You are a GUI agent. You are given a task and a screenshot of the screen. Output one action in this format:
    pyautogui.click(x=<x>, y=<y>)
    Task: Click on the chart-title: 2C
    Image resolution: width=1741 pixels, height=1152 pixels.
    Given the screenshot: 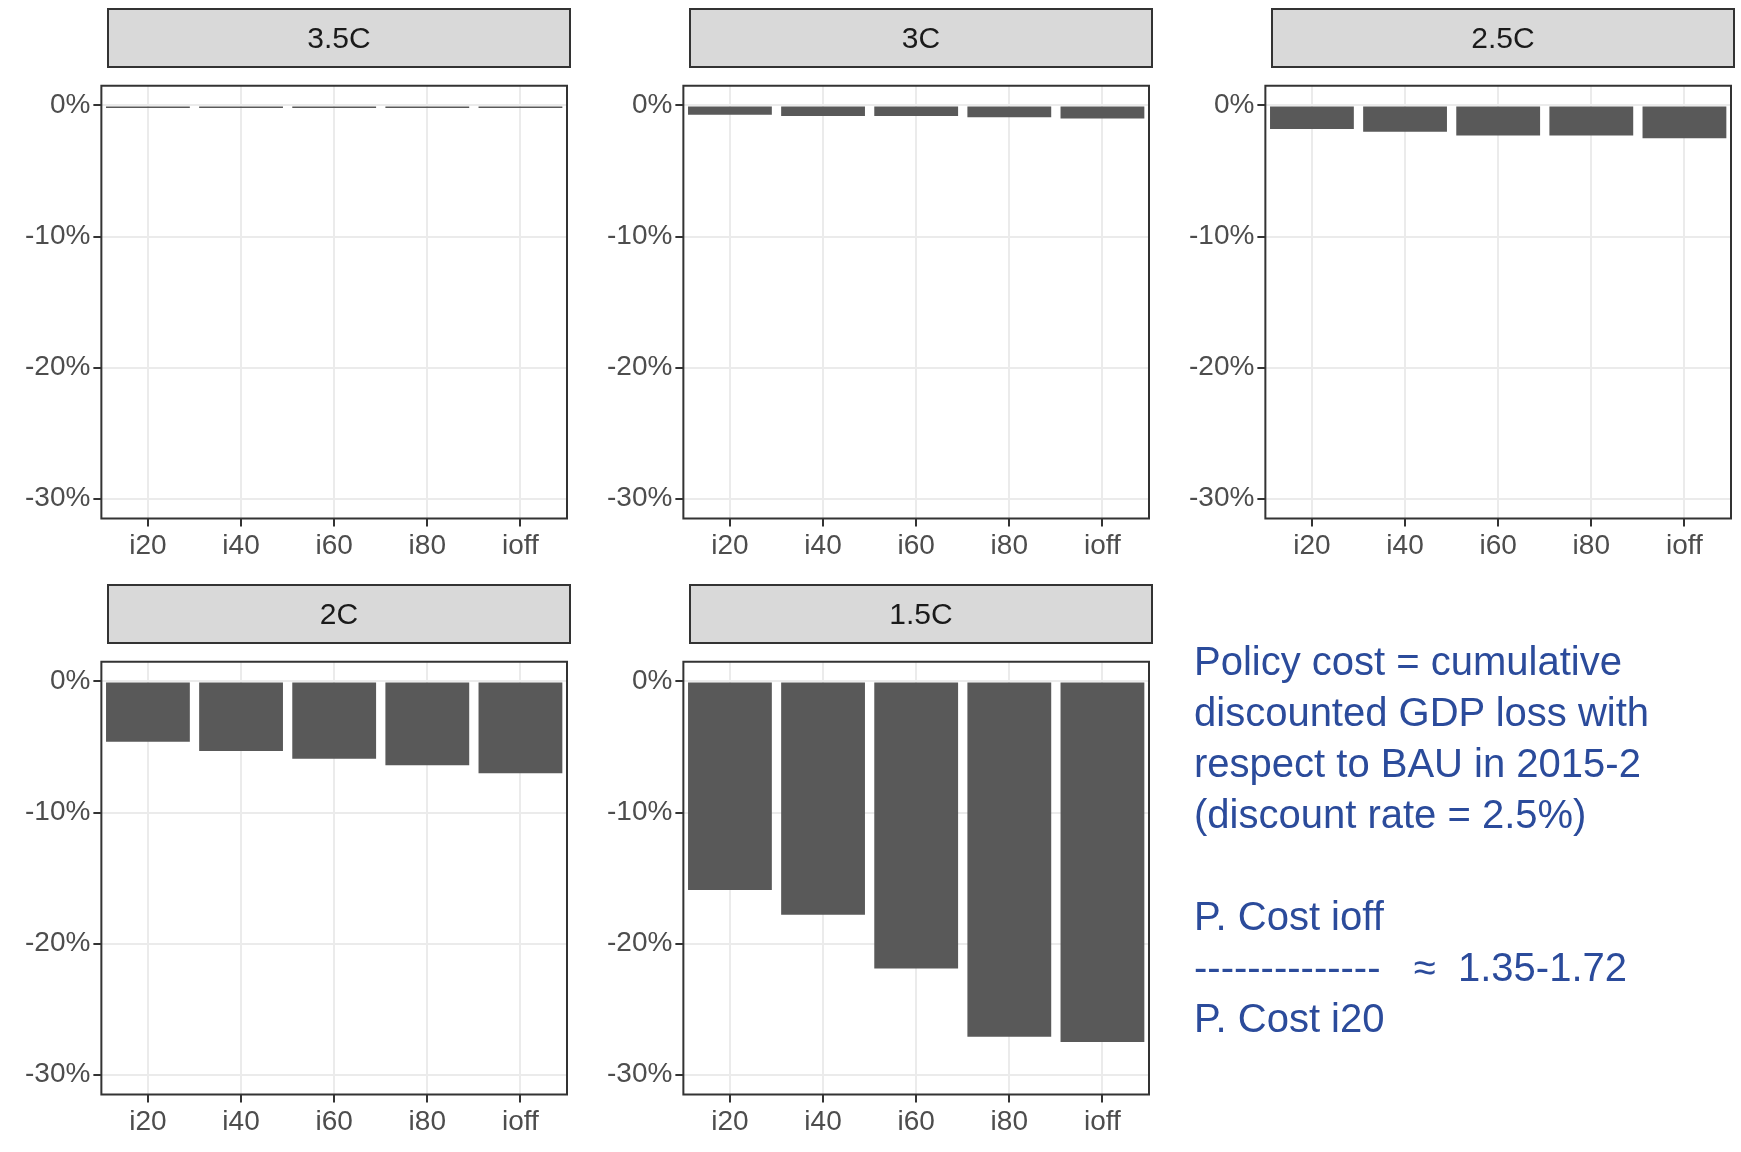 What is the action you would take?
    pyautogui.click(x=339, y=614)
    